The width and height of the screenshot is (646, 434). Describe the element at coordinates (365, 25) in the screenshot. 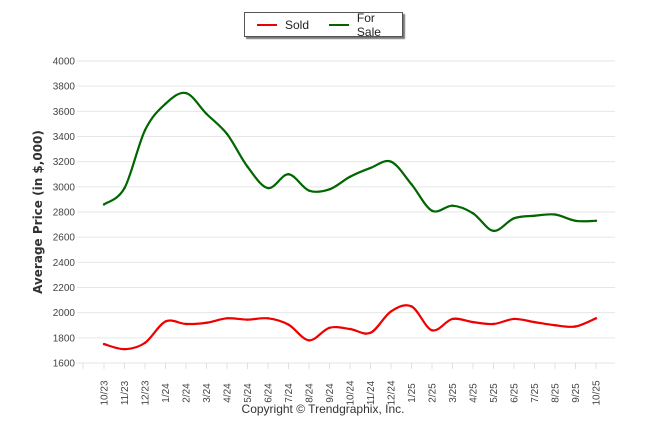

I see `legend-item-for-sale: For Sale` at that location.